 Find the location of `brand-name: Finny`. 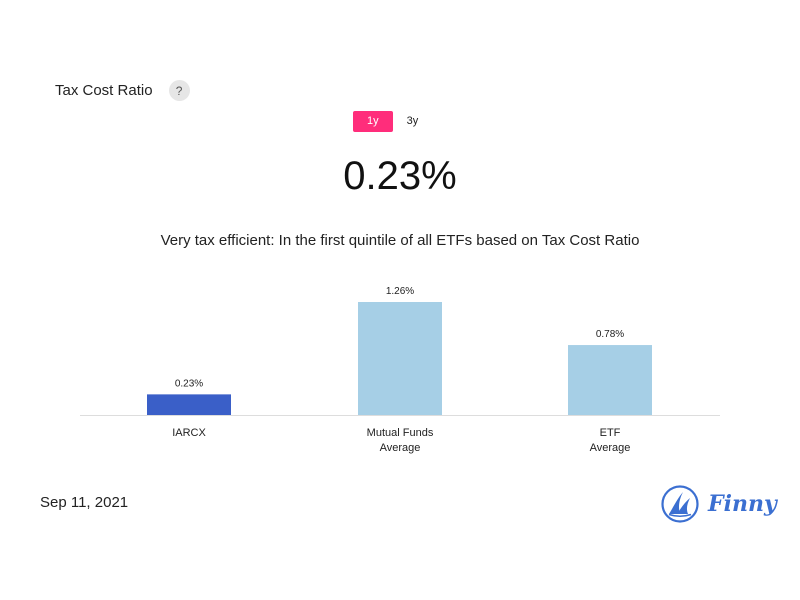

brand-name: Finny is located at coordinates (742, 504).